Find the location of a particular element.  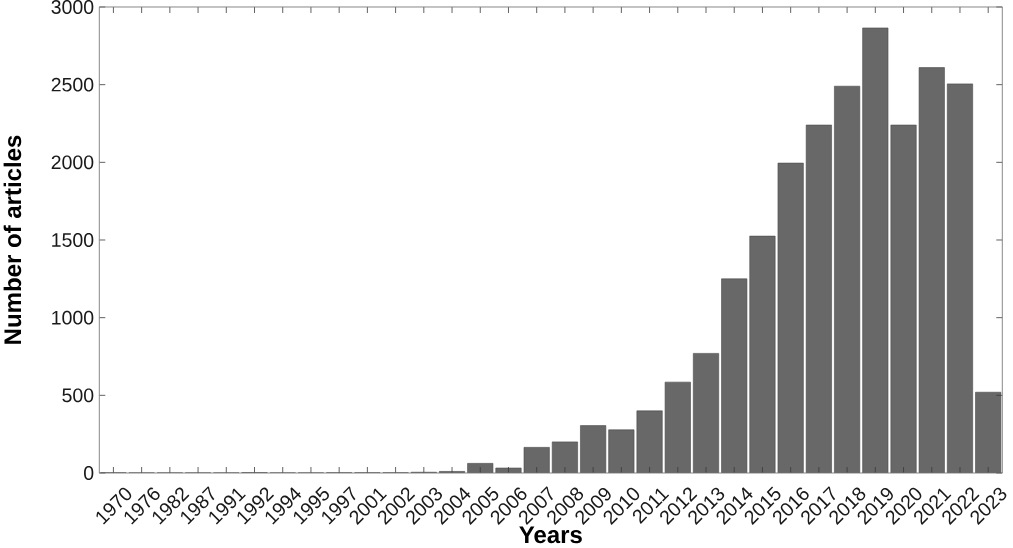

y-tick-label: 2500 is located at coordinates (72, 84).